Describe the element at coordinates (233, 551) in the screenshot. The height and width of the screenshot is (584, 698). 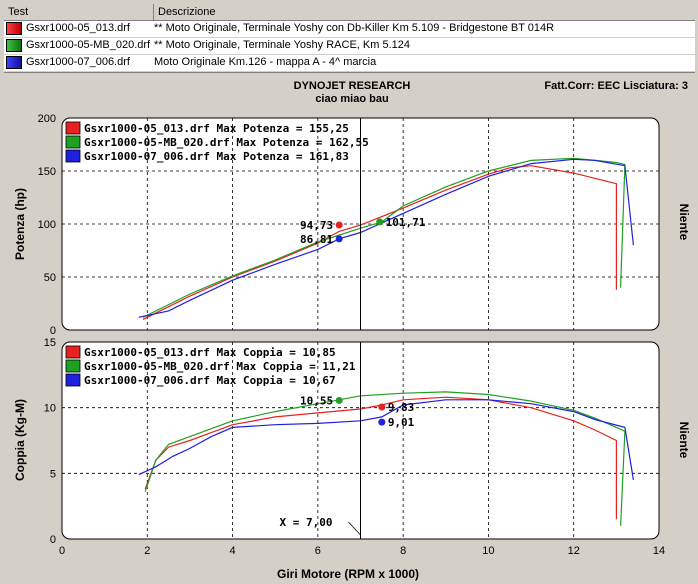
I see `x-tick-label: 4` at that location.